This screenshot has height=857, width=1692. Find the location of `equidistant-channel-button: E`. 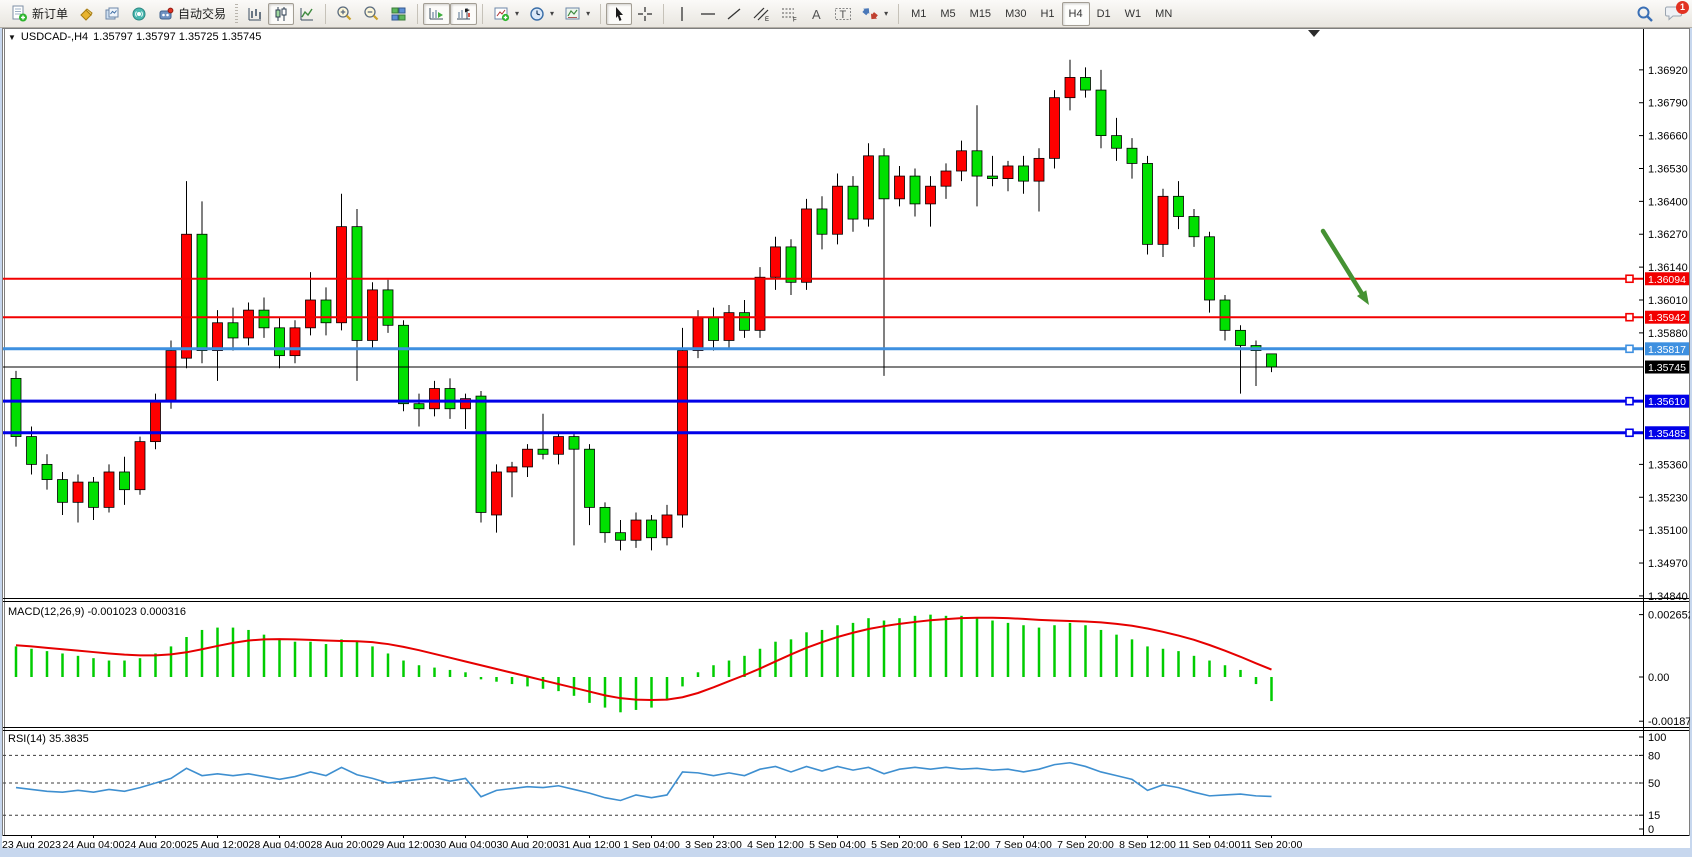

equidistant-channel-button: E is located at coordinates (761, 14).